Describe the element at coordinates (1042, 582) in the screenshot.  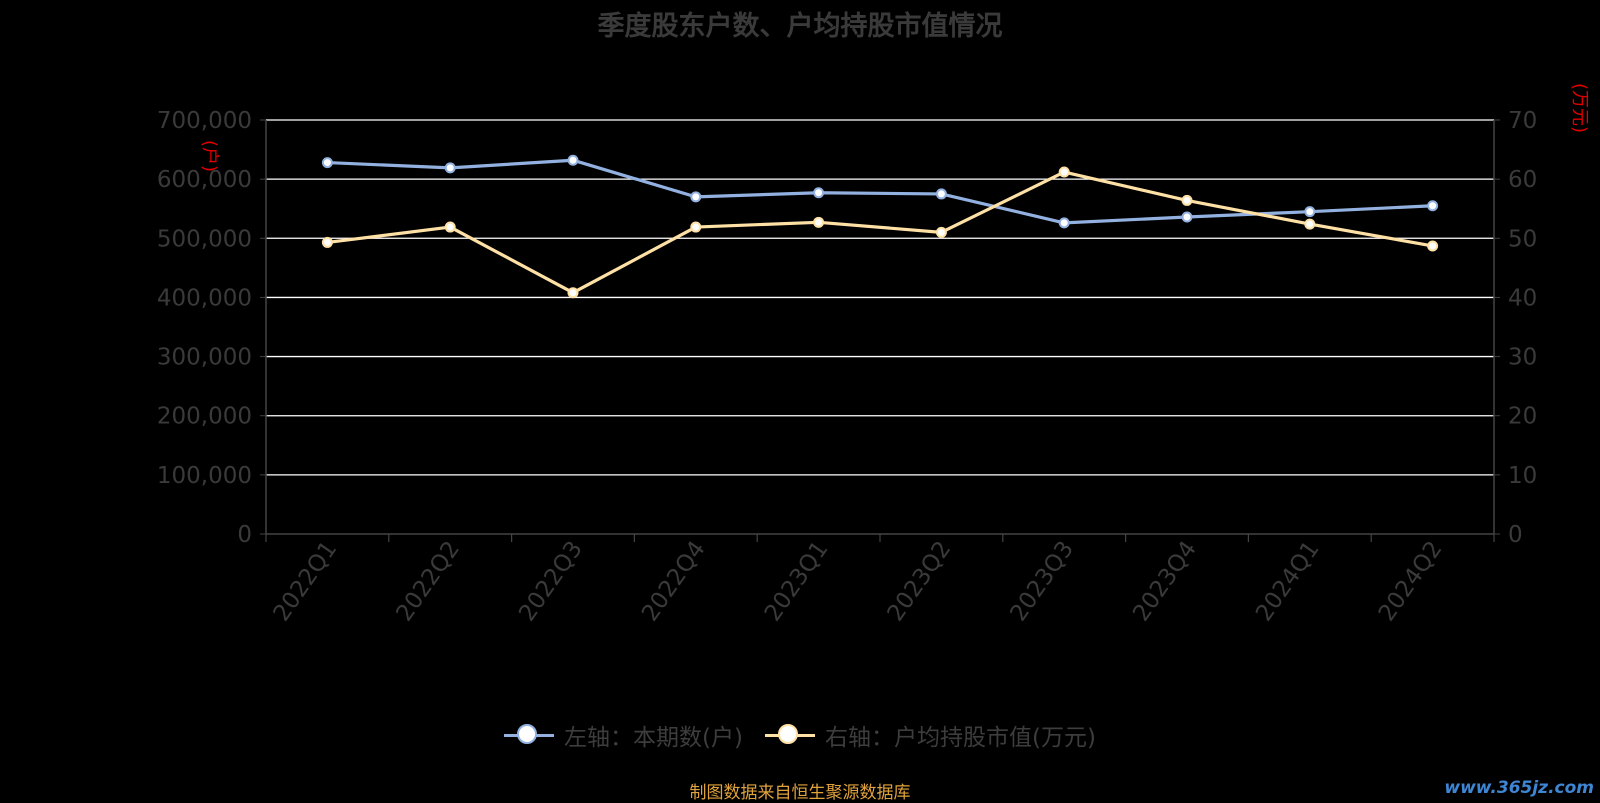
I see `x-tick-label: 2023Q3` at that location.